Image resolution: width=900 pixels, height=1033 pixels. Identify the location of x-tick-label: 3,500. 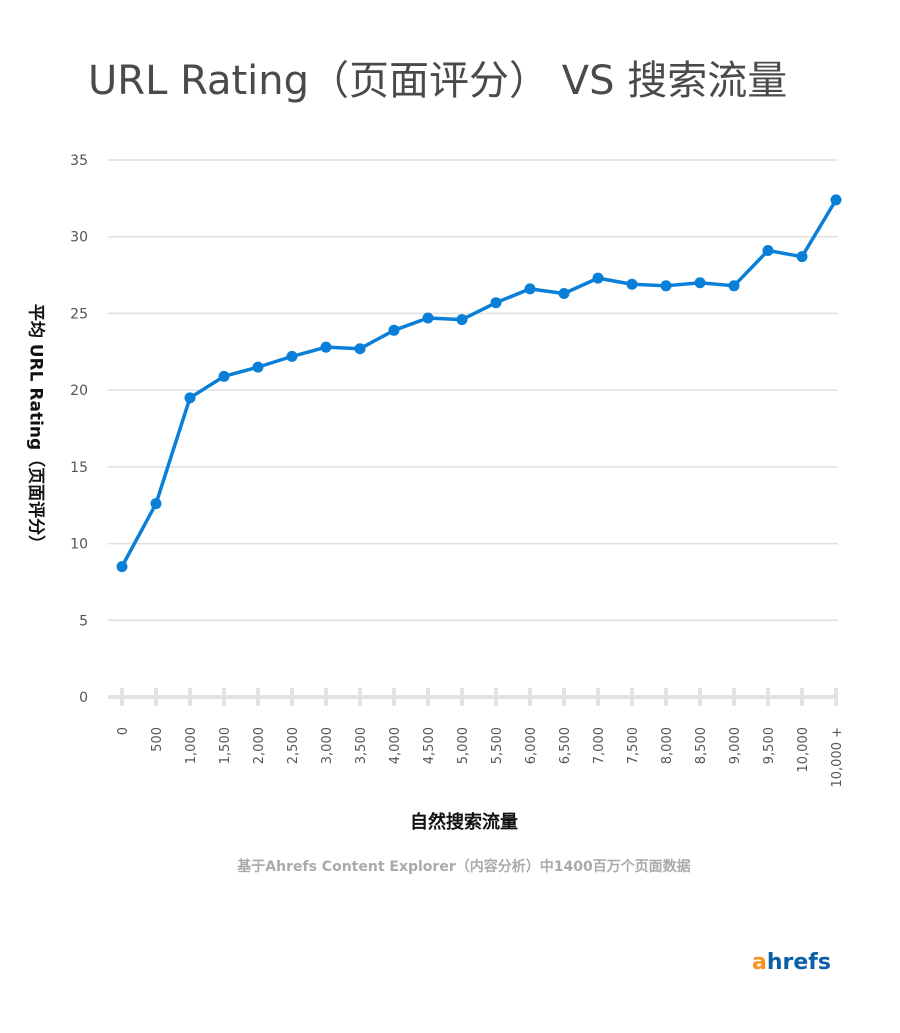
(361, 745).